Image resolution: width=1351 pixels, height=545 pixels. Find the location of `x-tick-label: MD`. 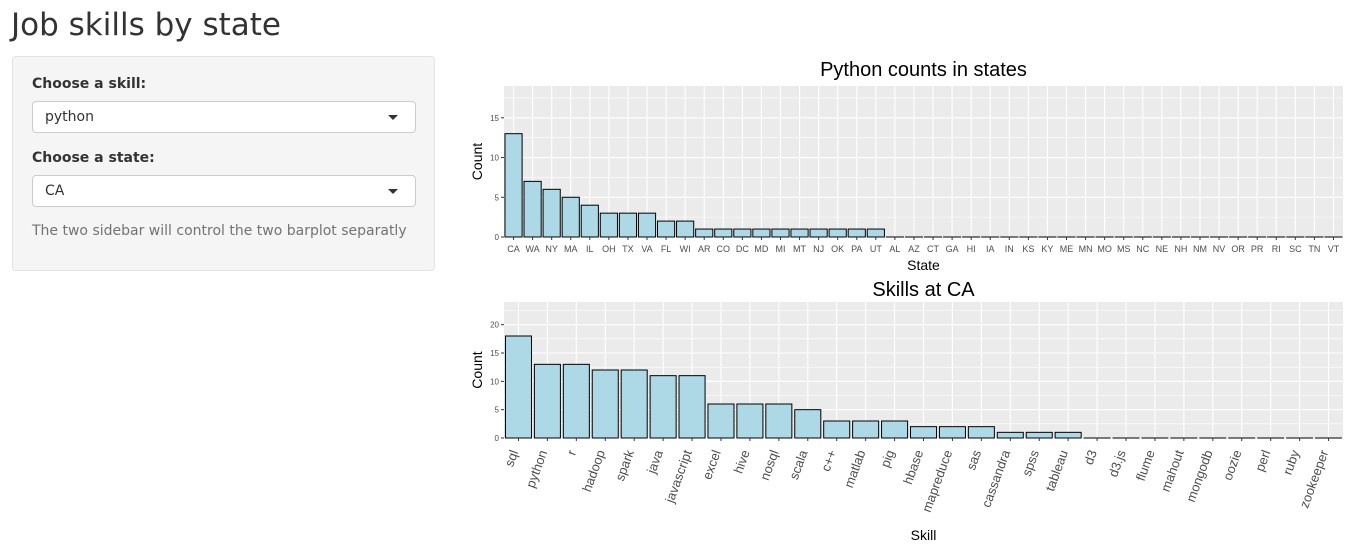

x-tick-label: MD is located at coordinates (761, 249).